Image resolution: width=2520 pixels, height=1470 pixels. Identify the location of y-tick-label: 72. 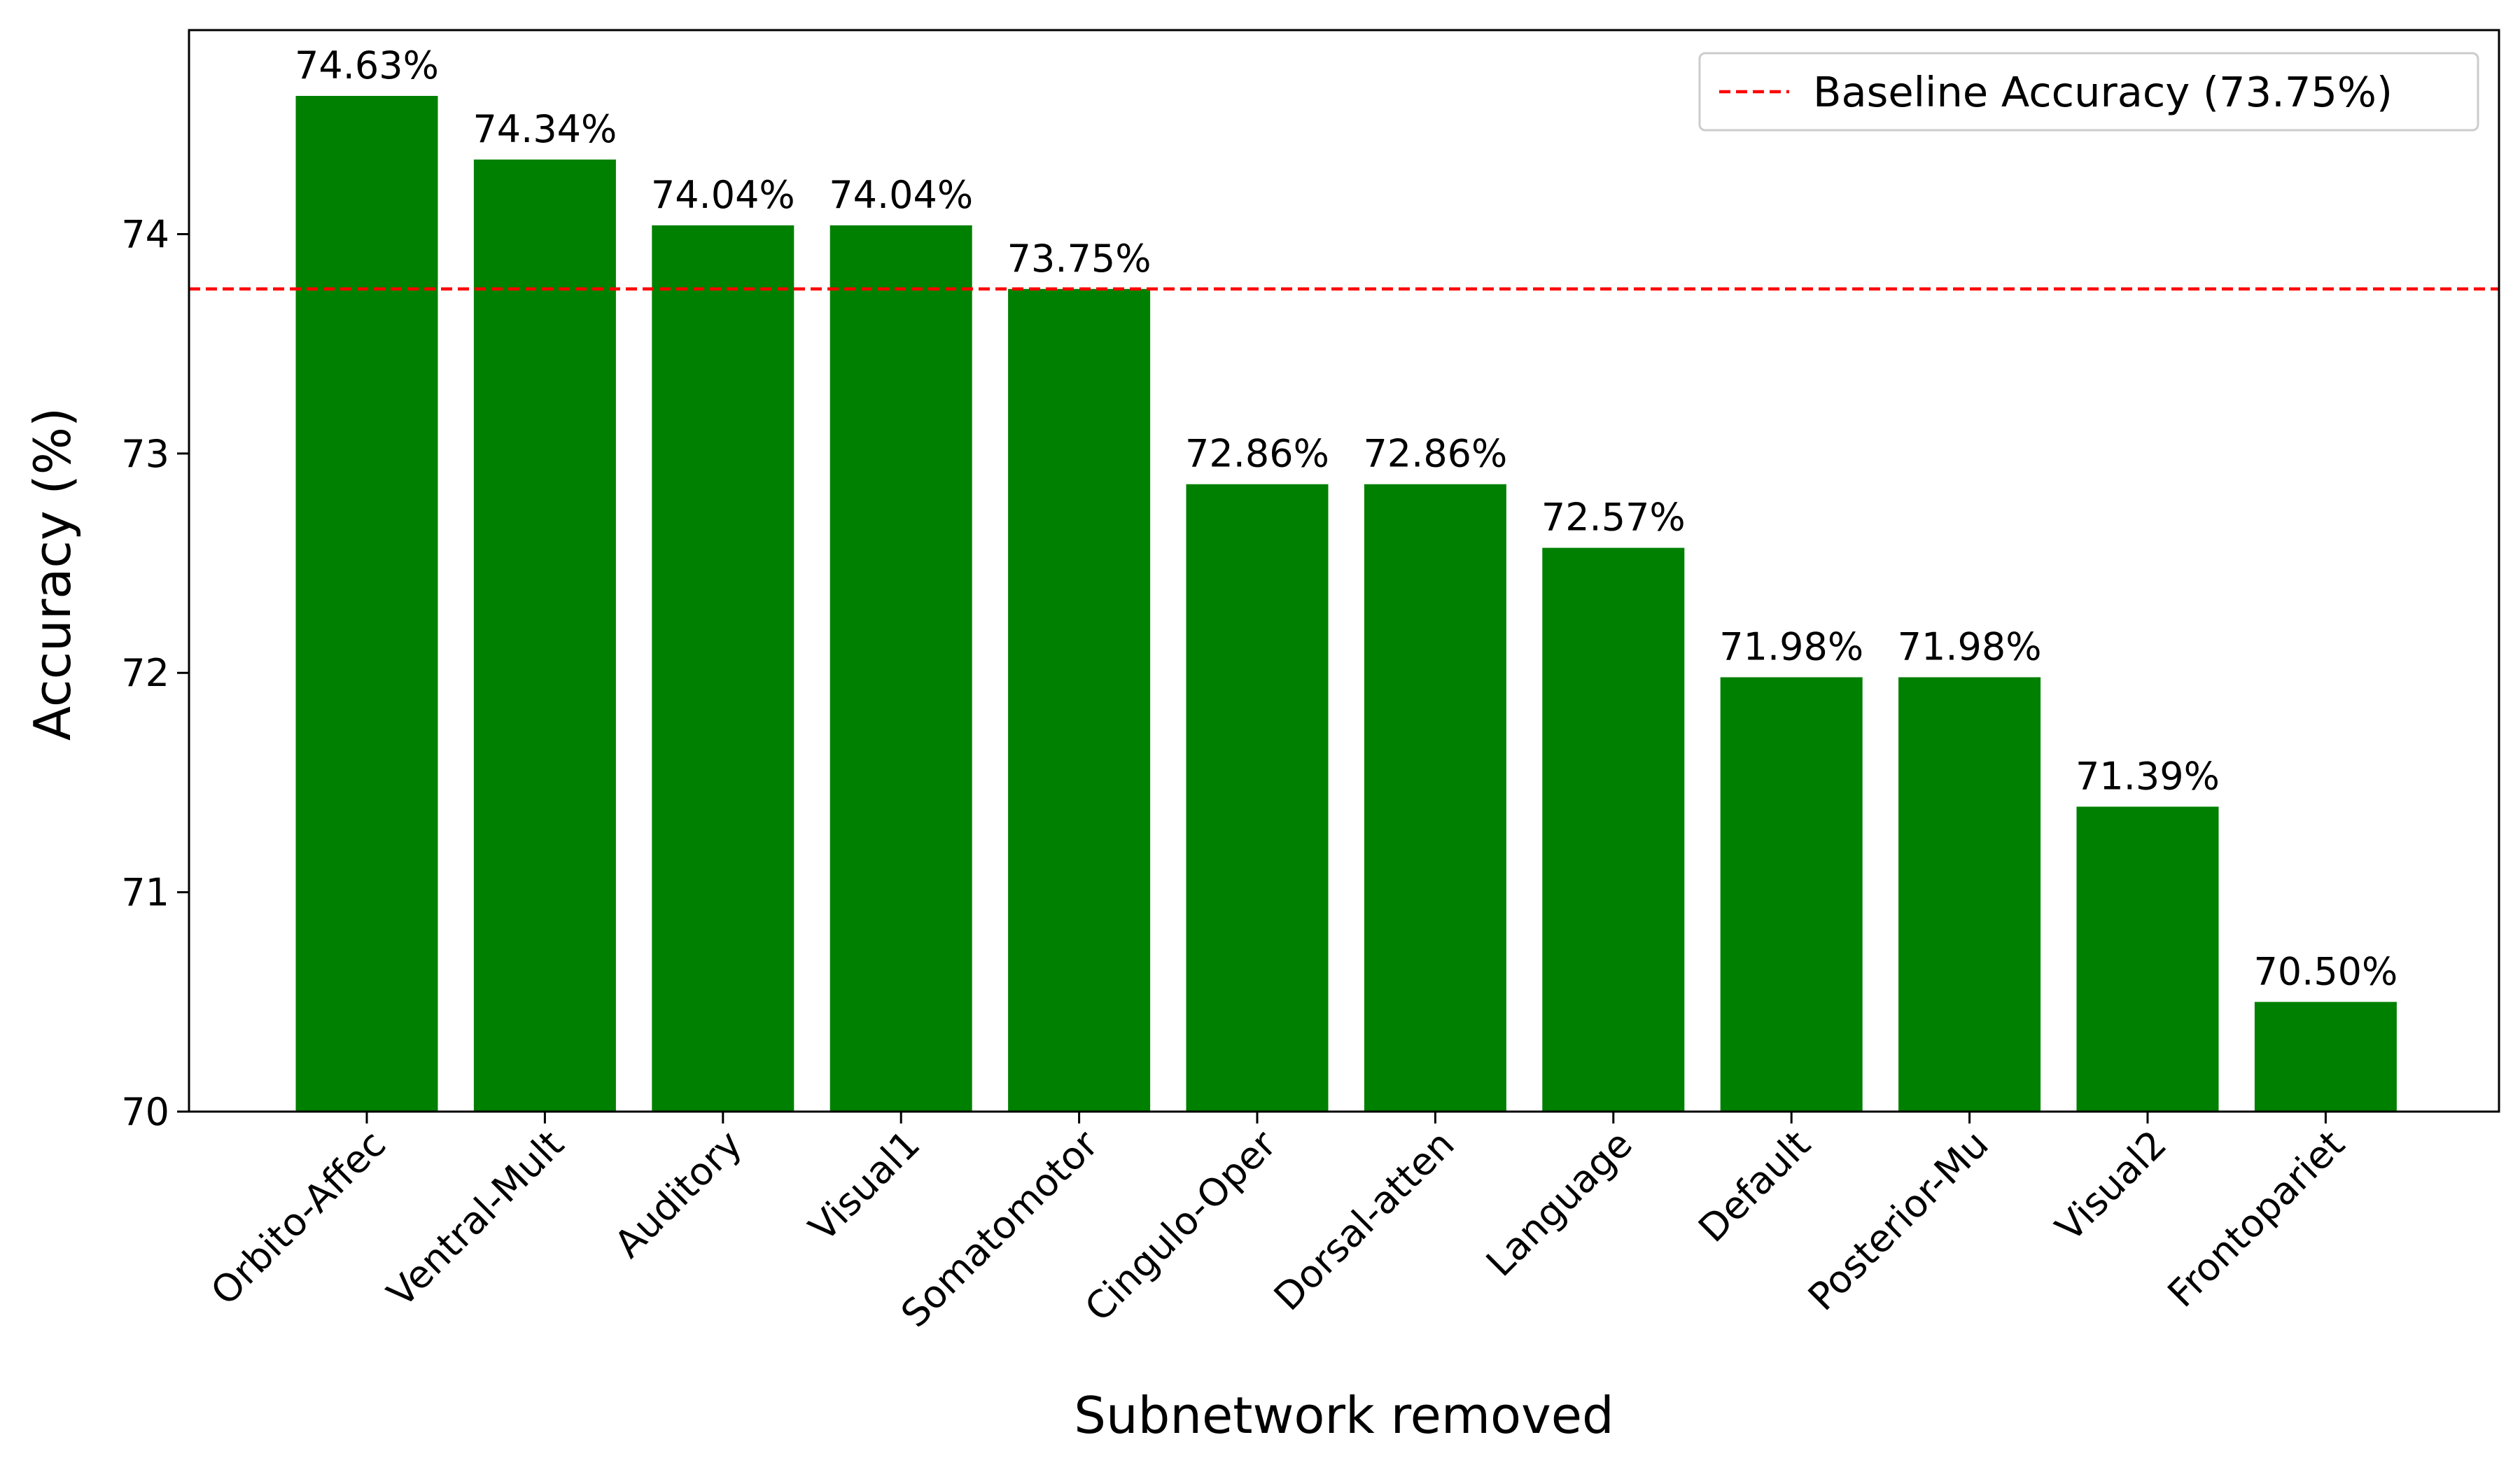
(145, 673).